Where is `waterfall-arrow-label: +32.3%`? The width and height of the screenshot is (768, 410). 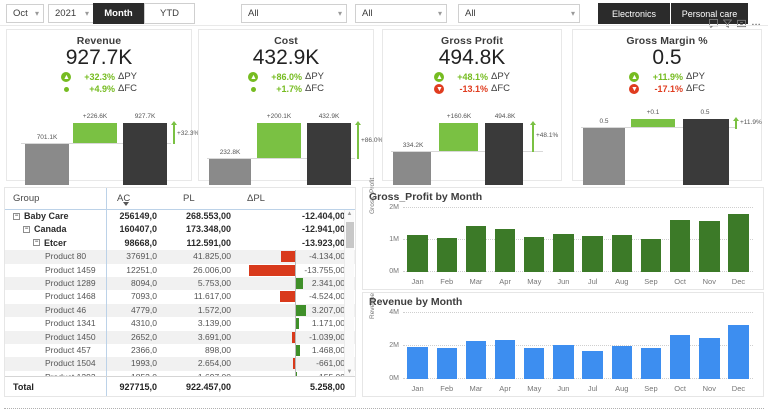
waterfall-arrow-label: +32.3% is located at coordinates (188, 133).